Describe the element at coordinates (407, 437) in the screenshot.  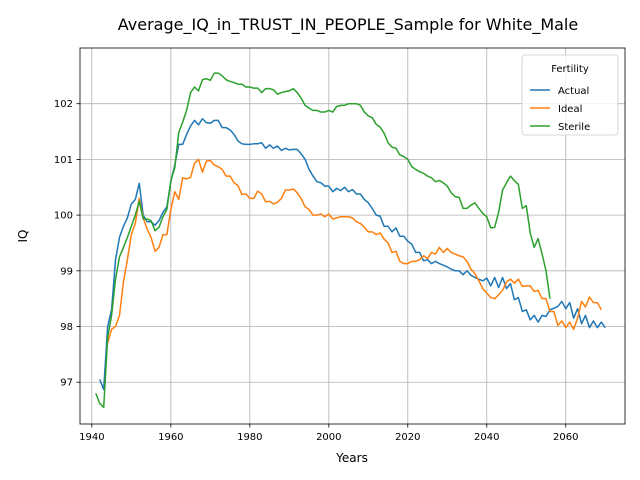
I see `x-tick-label: 2020` at that location.